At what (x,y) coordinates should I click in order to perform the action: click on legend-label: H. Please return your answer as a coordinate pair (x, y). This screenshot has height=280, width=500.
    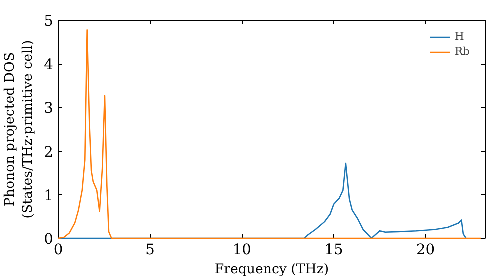
    Looking at the image, I should click on (460, 36).